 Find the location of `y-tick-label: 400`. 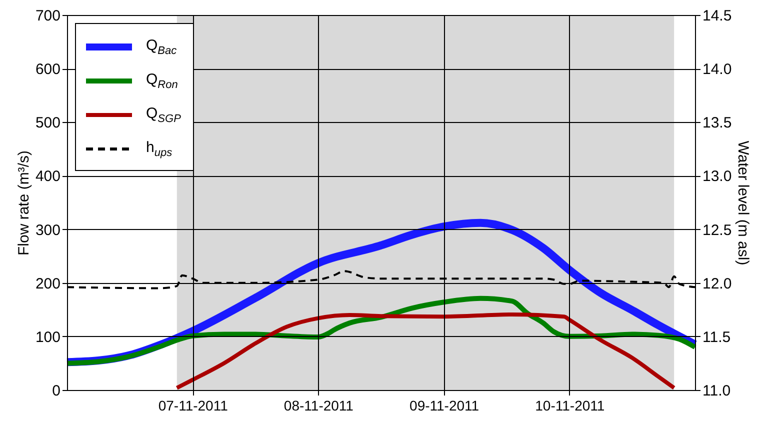

y-tick-label: 400 is located at coordinates (47, 177).